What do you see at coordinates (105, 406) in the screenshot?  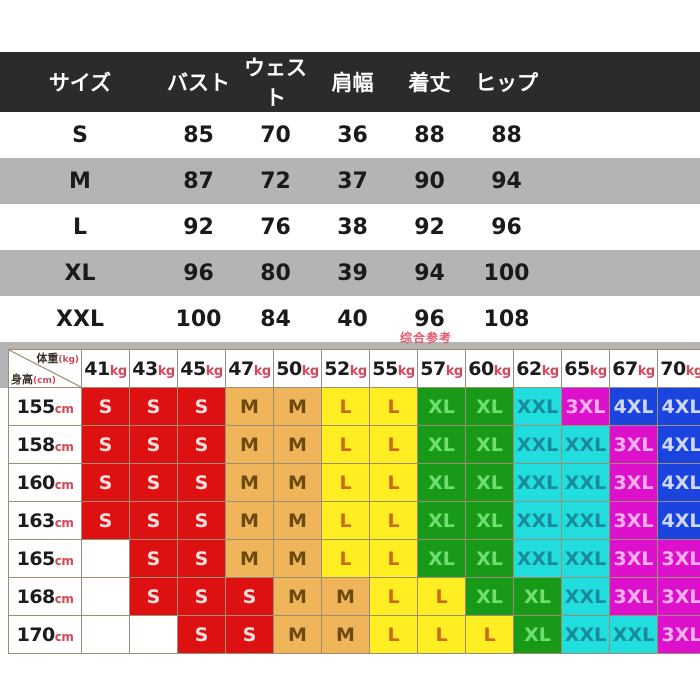 I see `matrix-cell-155-41: S` at bounding box center [105, 406].